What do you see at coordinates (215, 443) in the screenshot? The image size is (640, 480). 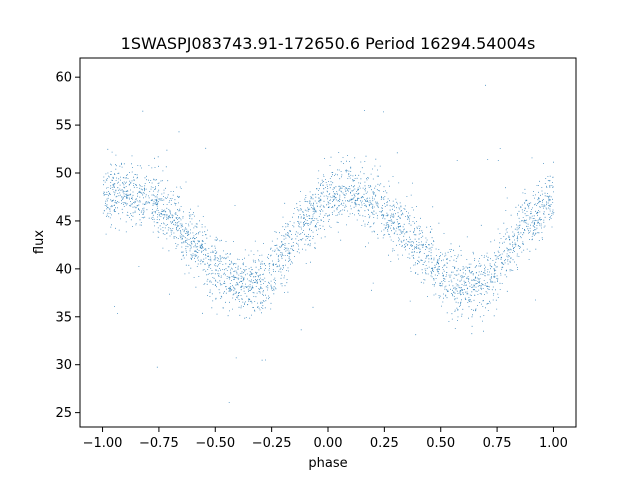 I see `x-tick-label: −0.50` at bounding box center [215, 443].